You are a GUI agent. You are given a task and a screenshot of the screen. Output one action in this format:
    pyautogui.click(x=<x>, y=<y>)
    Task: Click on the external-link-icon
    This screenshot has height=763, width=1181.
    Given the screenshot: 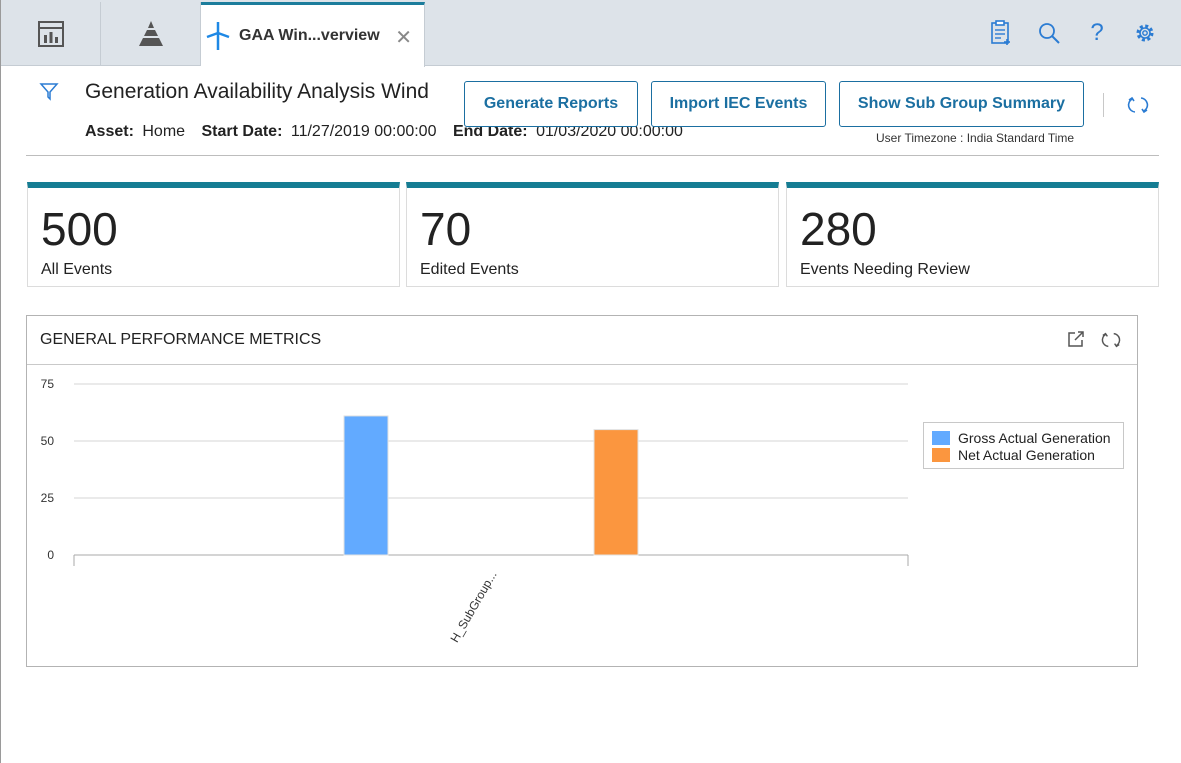 What is the action you would take?
    pyautogui.click(x=1076, y=341)
    